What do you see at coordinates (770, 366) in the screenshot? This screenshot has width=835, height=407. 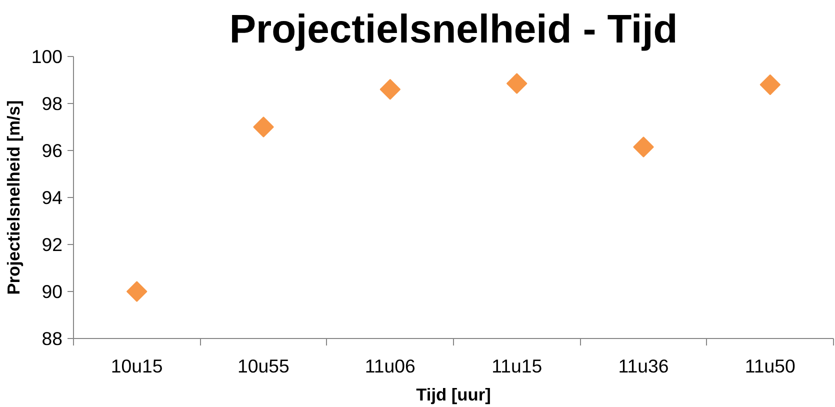 I see `x-tick-label: 11u50` at bounding box center [770, 366].